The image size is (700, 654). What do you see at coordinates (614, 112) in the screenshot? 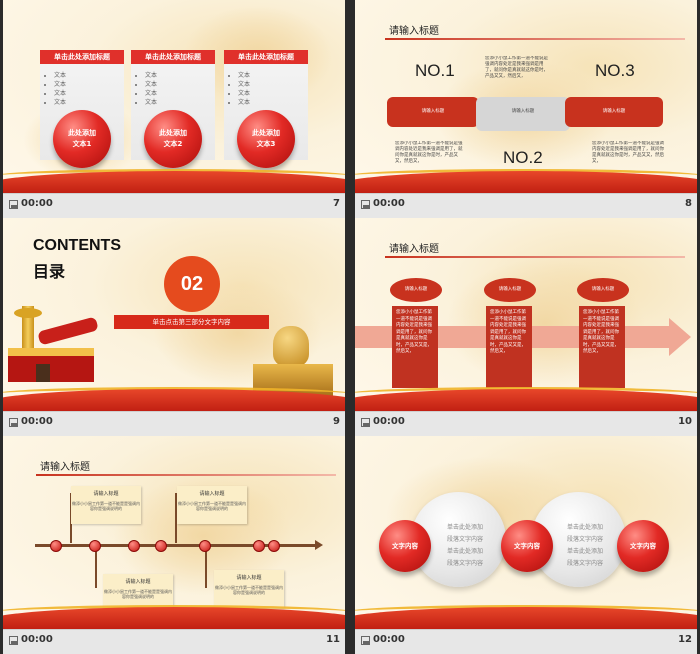
I see `step-bar-3: 请输入标题` at bounding box center [614, 112].